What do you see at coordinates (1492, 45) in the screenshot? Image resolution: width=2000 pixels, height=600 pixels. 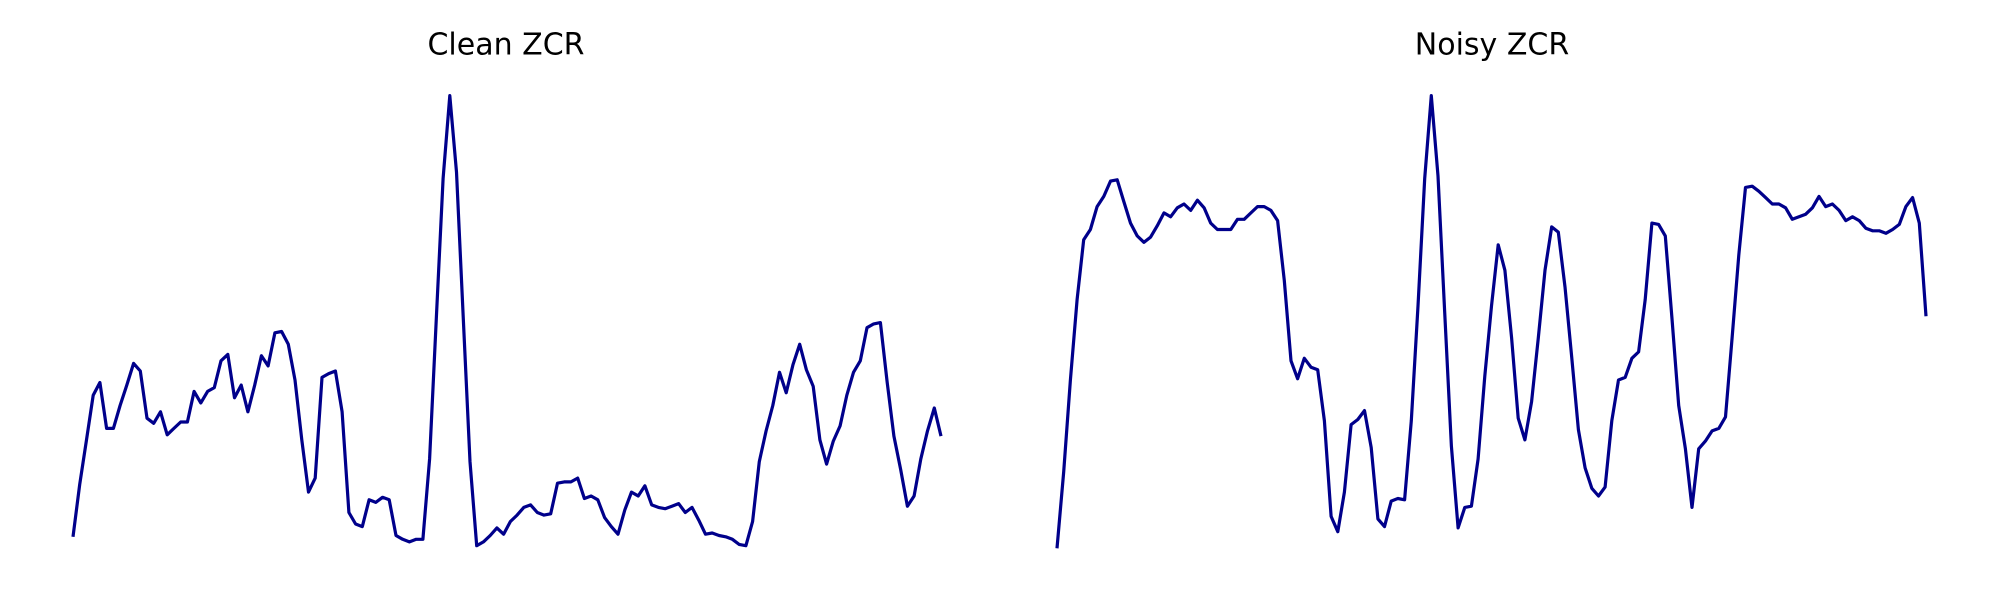 I see `chart-title: Noisy ZCR` at bounding box center [1492, 45].